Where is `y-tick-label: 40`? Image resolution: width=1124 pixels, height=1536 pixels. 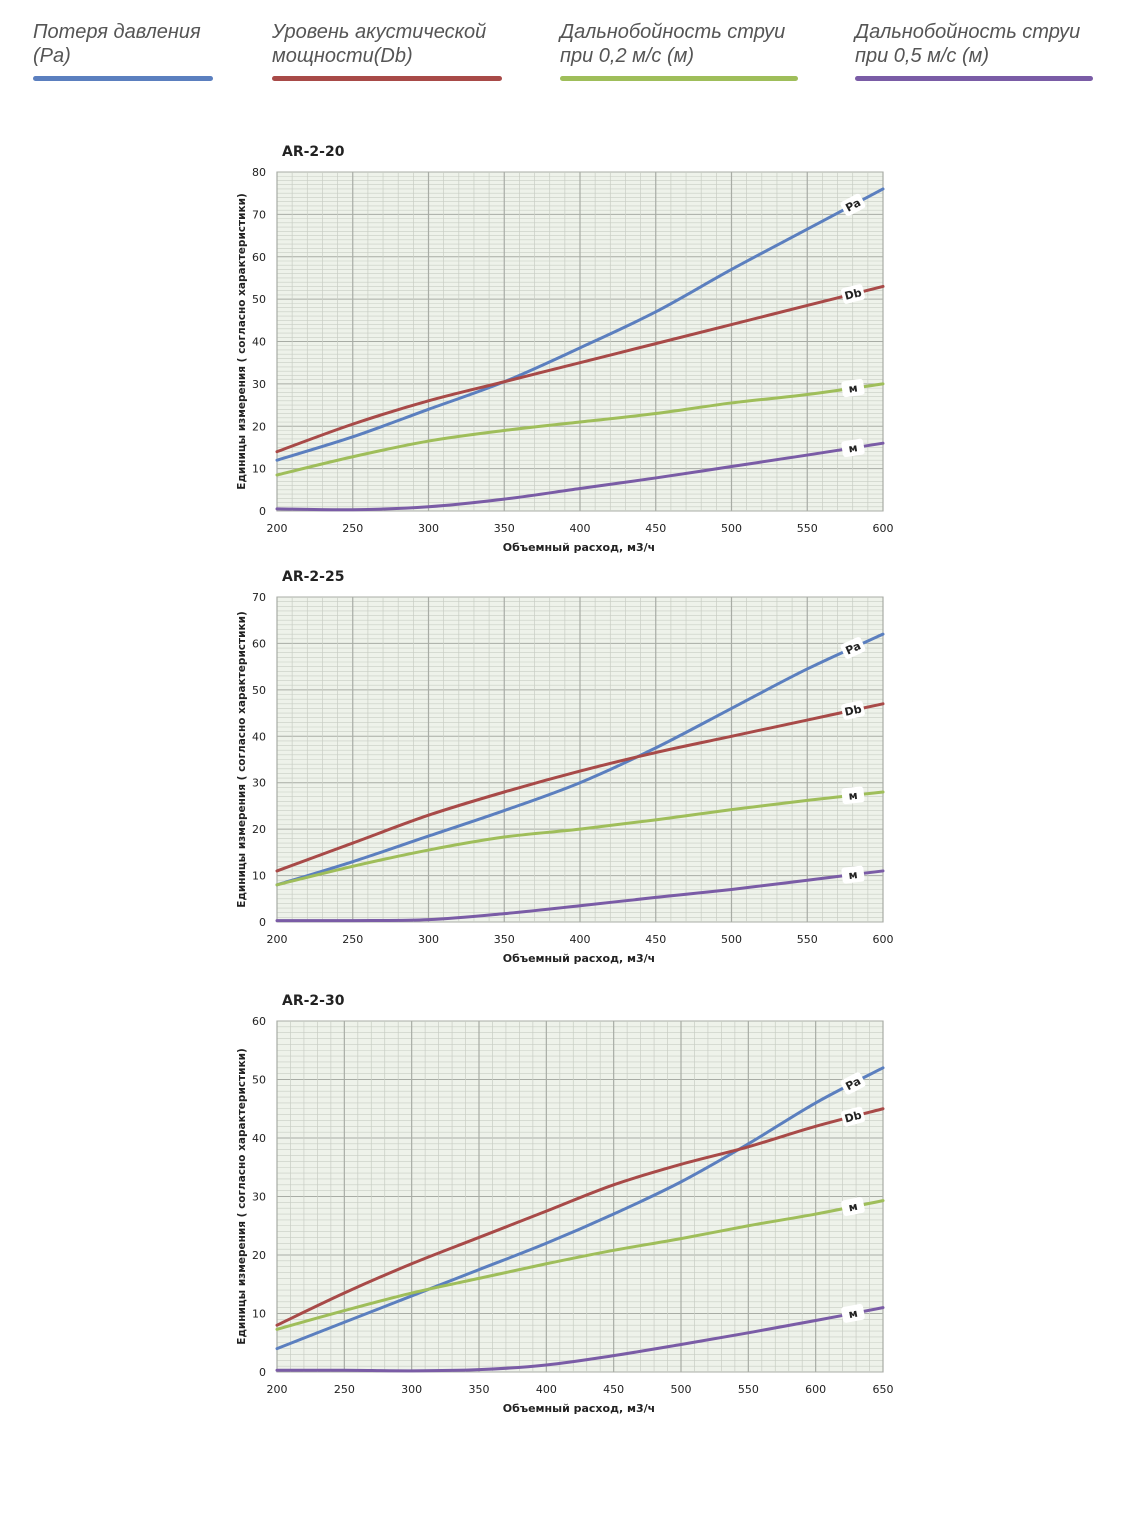
y-tick-label: 40 is located at coordinates (259, 736).